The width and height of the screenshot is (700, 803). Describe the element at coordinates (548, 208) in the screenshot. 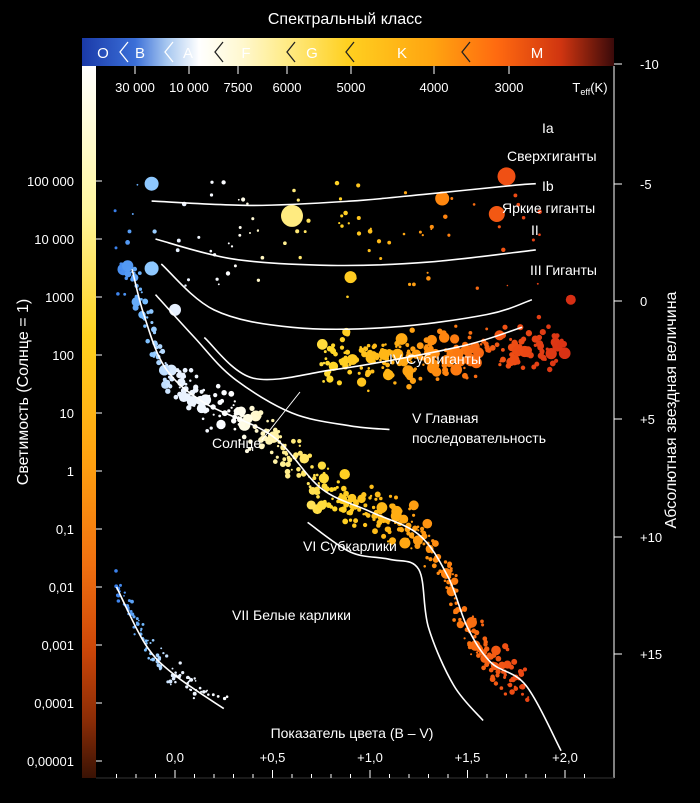

I see `label-bright-giants: Яркие гиганты` at that location.